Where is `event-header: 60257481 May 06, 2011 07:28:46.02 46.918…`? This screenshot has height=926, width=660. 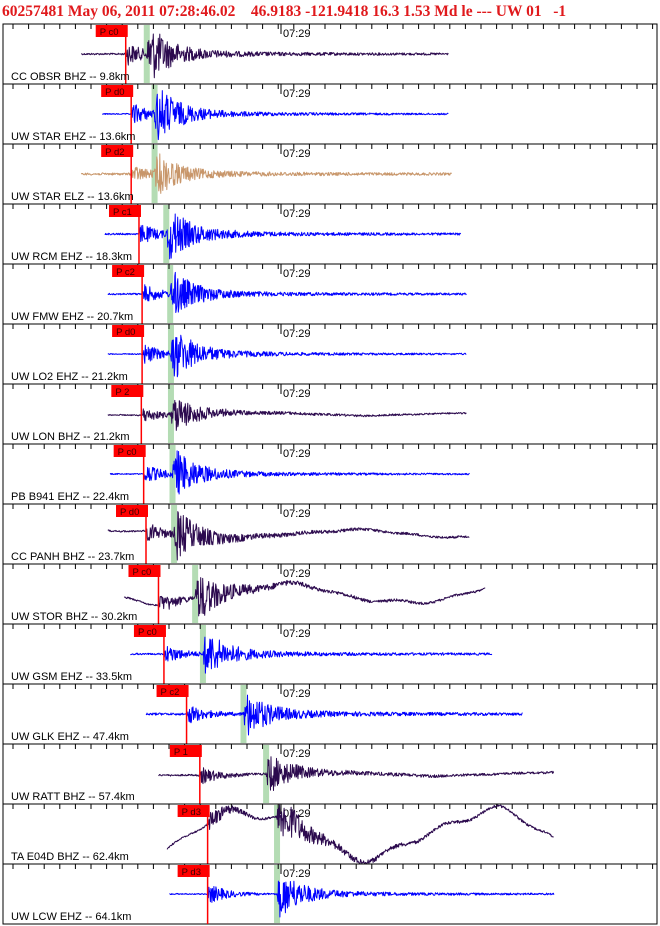 event-header: 60257481 May 06, 2011 07:28:46.02 46.918… is located at coordinates (284, 11).